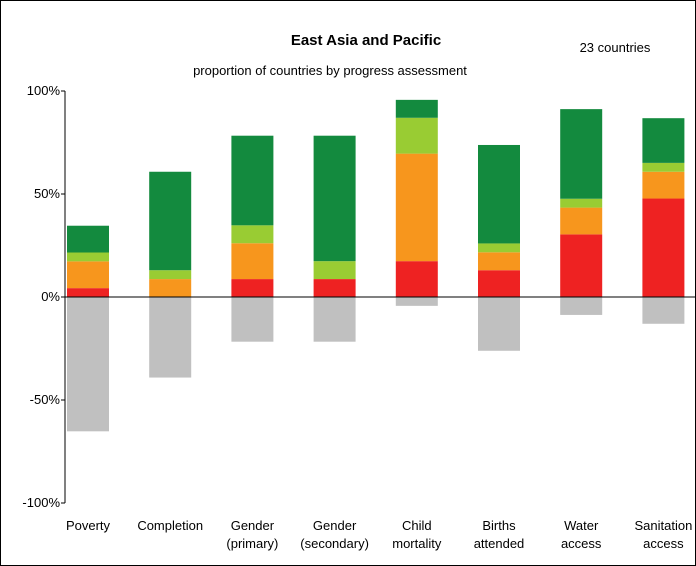 The width and height of the screenshot is (696, 566). Describe the element at coordinates (334, 534) in the screenshot. I see `x-tick-label: Gender (secondary)` at that location.